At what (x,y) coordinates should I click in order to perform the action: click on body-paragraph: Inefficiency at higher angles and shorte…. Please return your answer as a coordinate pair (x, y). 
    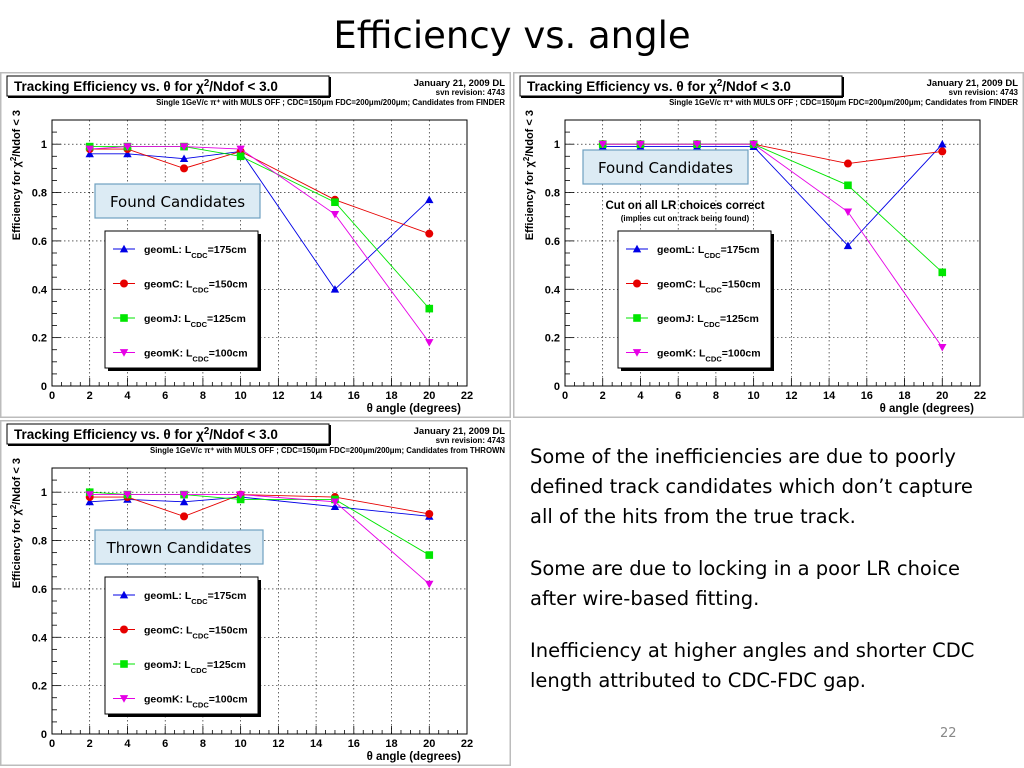
    Looking at the image, I should click on (752, 665).